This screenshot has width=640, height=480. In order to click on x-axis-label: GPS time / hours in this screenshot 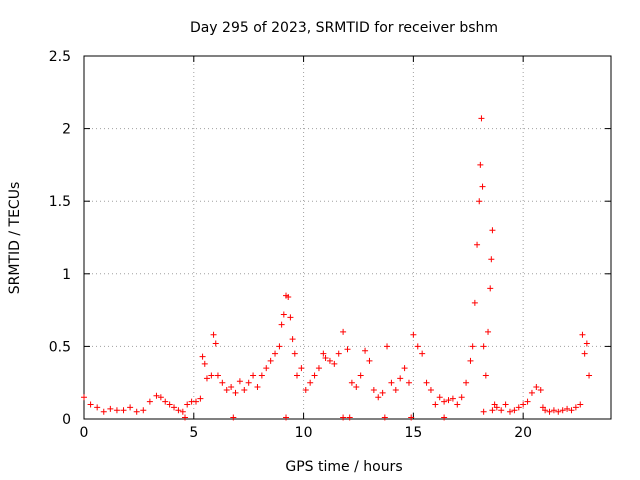, I will do `click(343, 467)`.